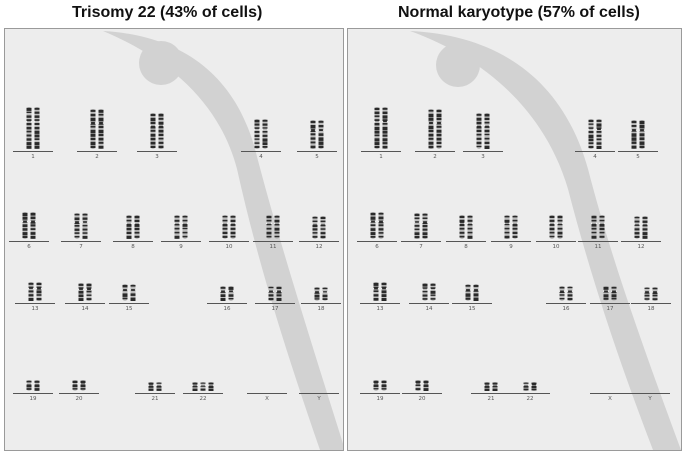 This screenshot has width=685, height=459. Describe the element at coordinates (519, 12) in the screenshot. I see `right-panel-title: Normal karyotype (57% of cells)` at that location.